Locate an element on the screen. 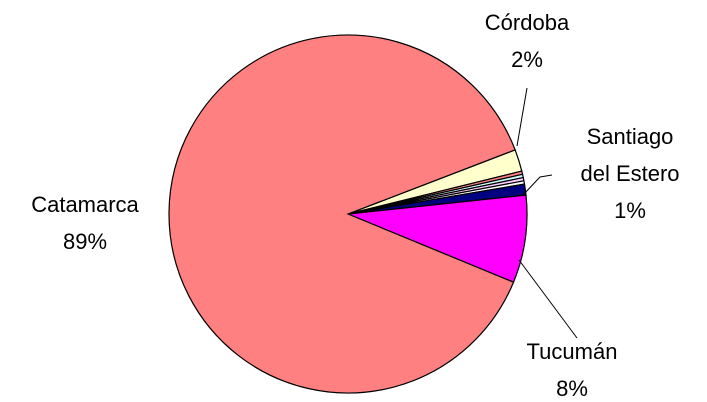 This screenshot has height=402, width=707. slice-label: Catamarca 89% is located at coordinates (85, 223).